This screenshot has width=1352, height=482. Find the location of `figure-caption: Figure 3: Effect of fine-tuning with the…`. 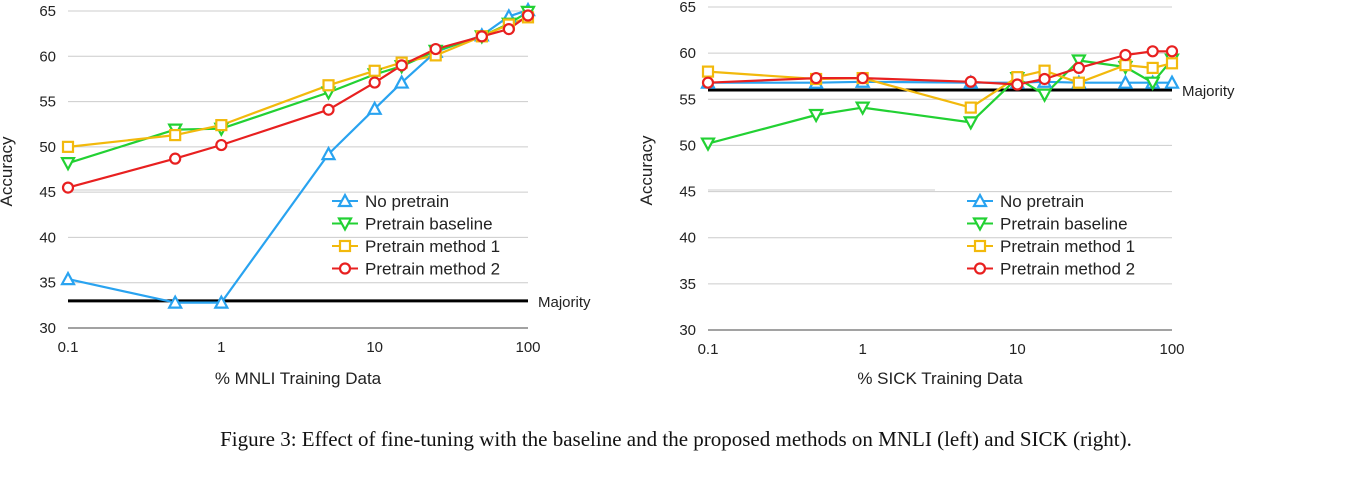

figure-caption: Figure 3: Effect of fine-tuning with the… is located at coordinates (676, 439).